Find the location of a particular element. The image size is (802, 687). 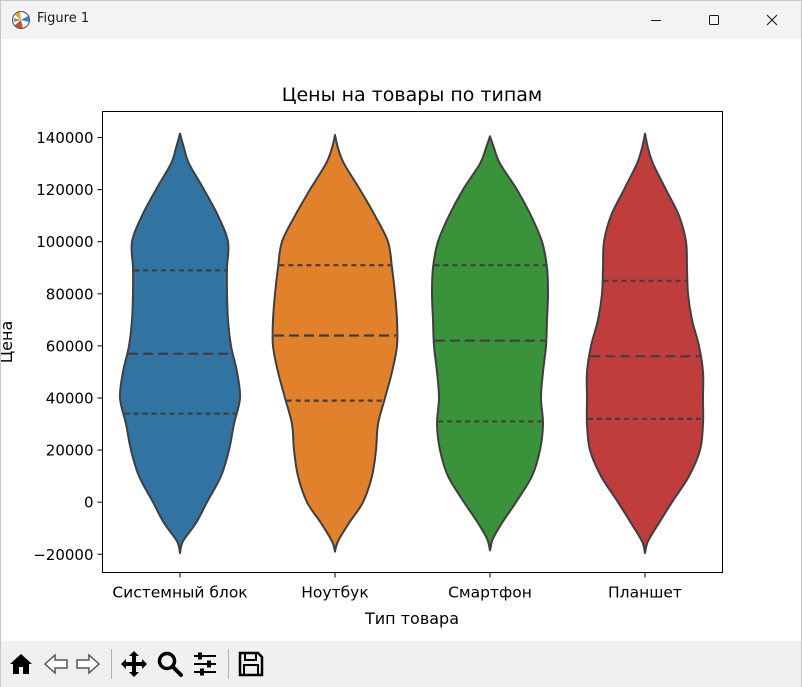

y-tick-label: 0 is located at coordinates (89, 503).